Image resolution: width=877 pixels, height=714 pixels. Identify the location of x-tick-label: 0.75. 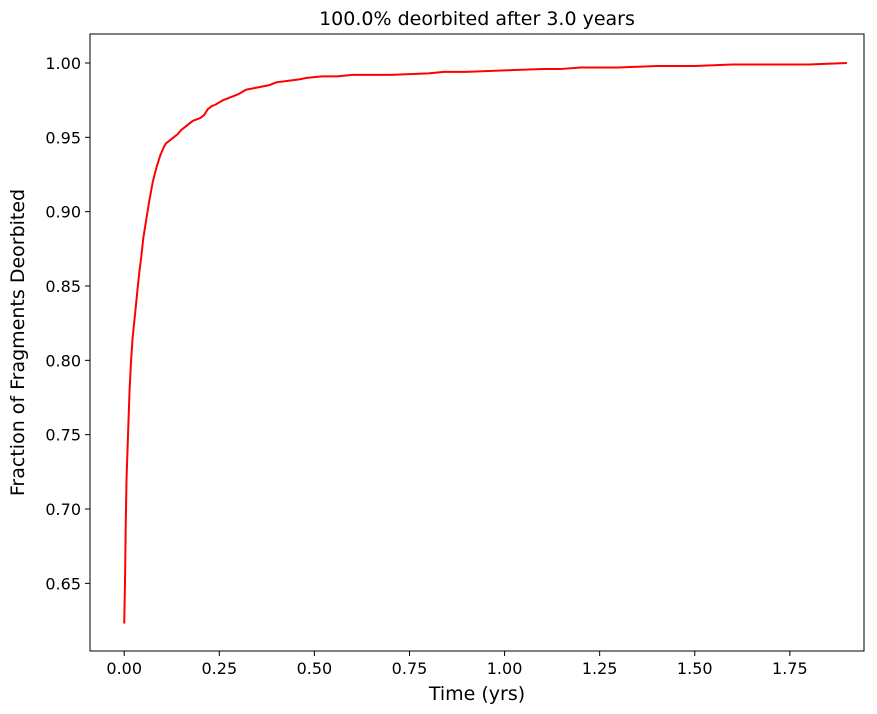
(410, 668).